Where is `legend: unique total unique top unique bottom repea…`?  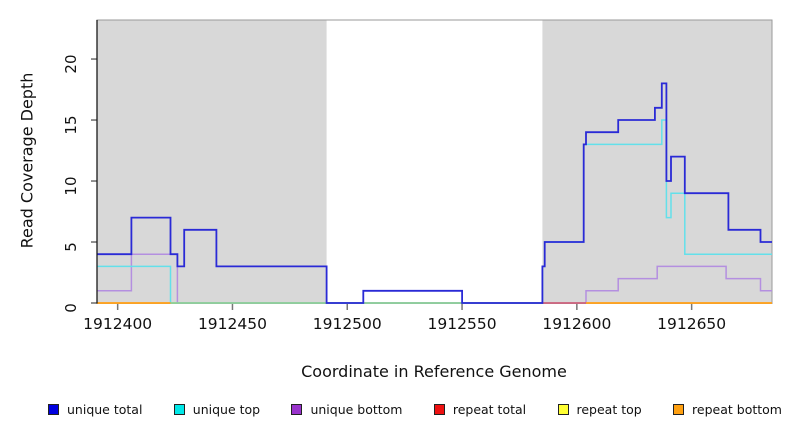 legend: unique total unique top unique bottom repea… is located at coordinates (415, 409).